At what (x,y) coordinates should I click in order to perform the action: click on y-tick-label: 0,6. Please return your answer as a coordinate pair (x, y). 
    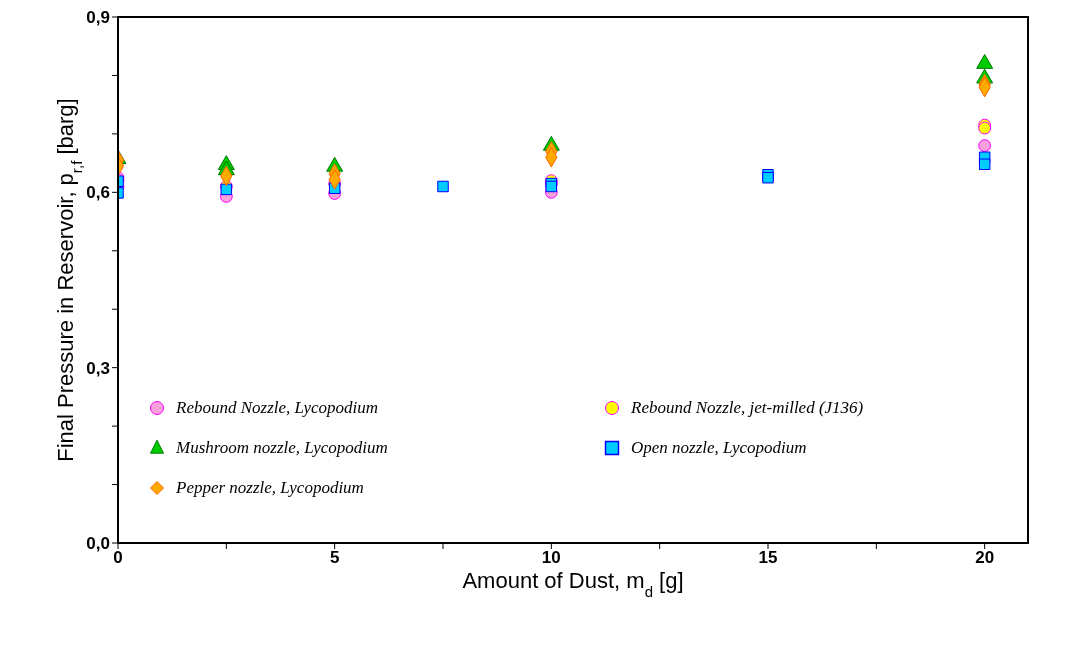
    Looking at the image, I should click on (98, 193).